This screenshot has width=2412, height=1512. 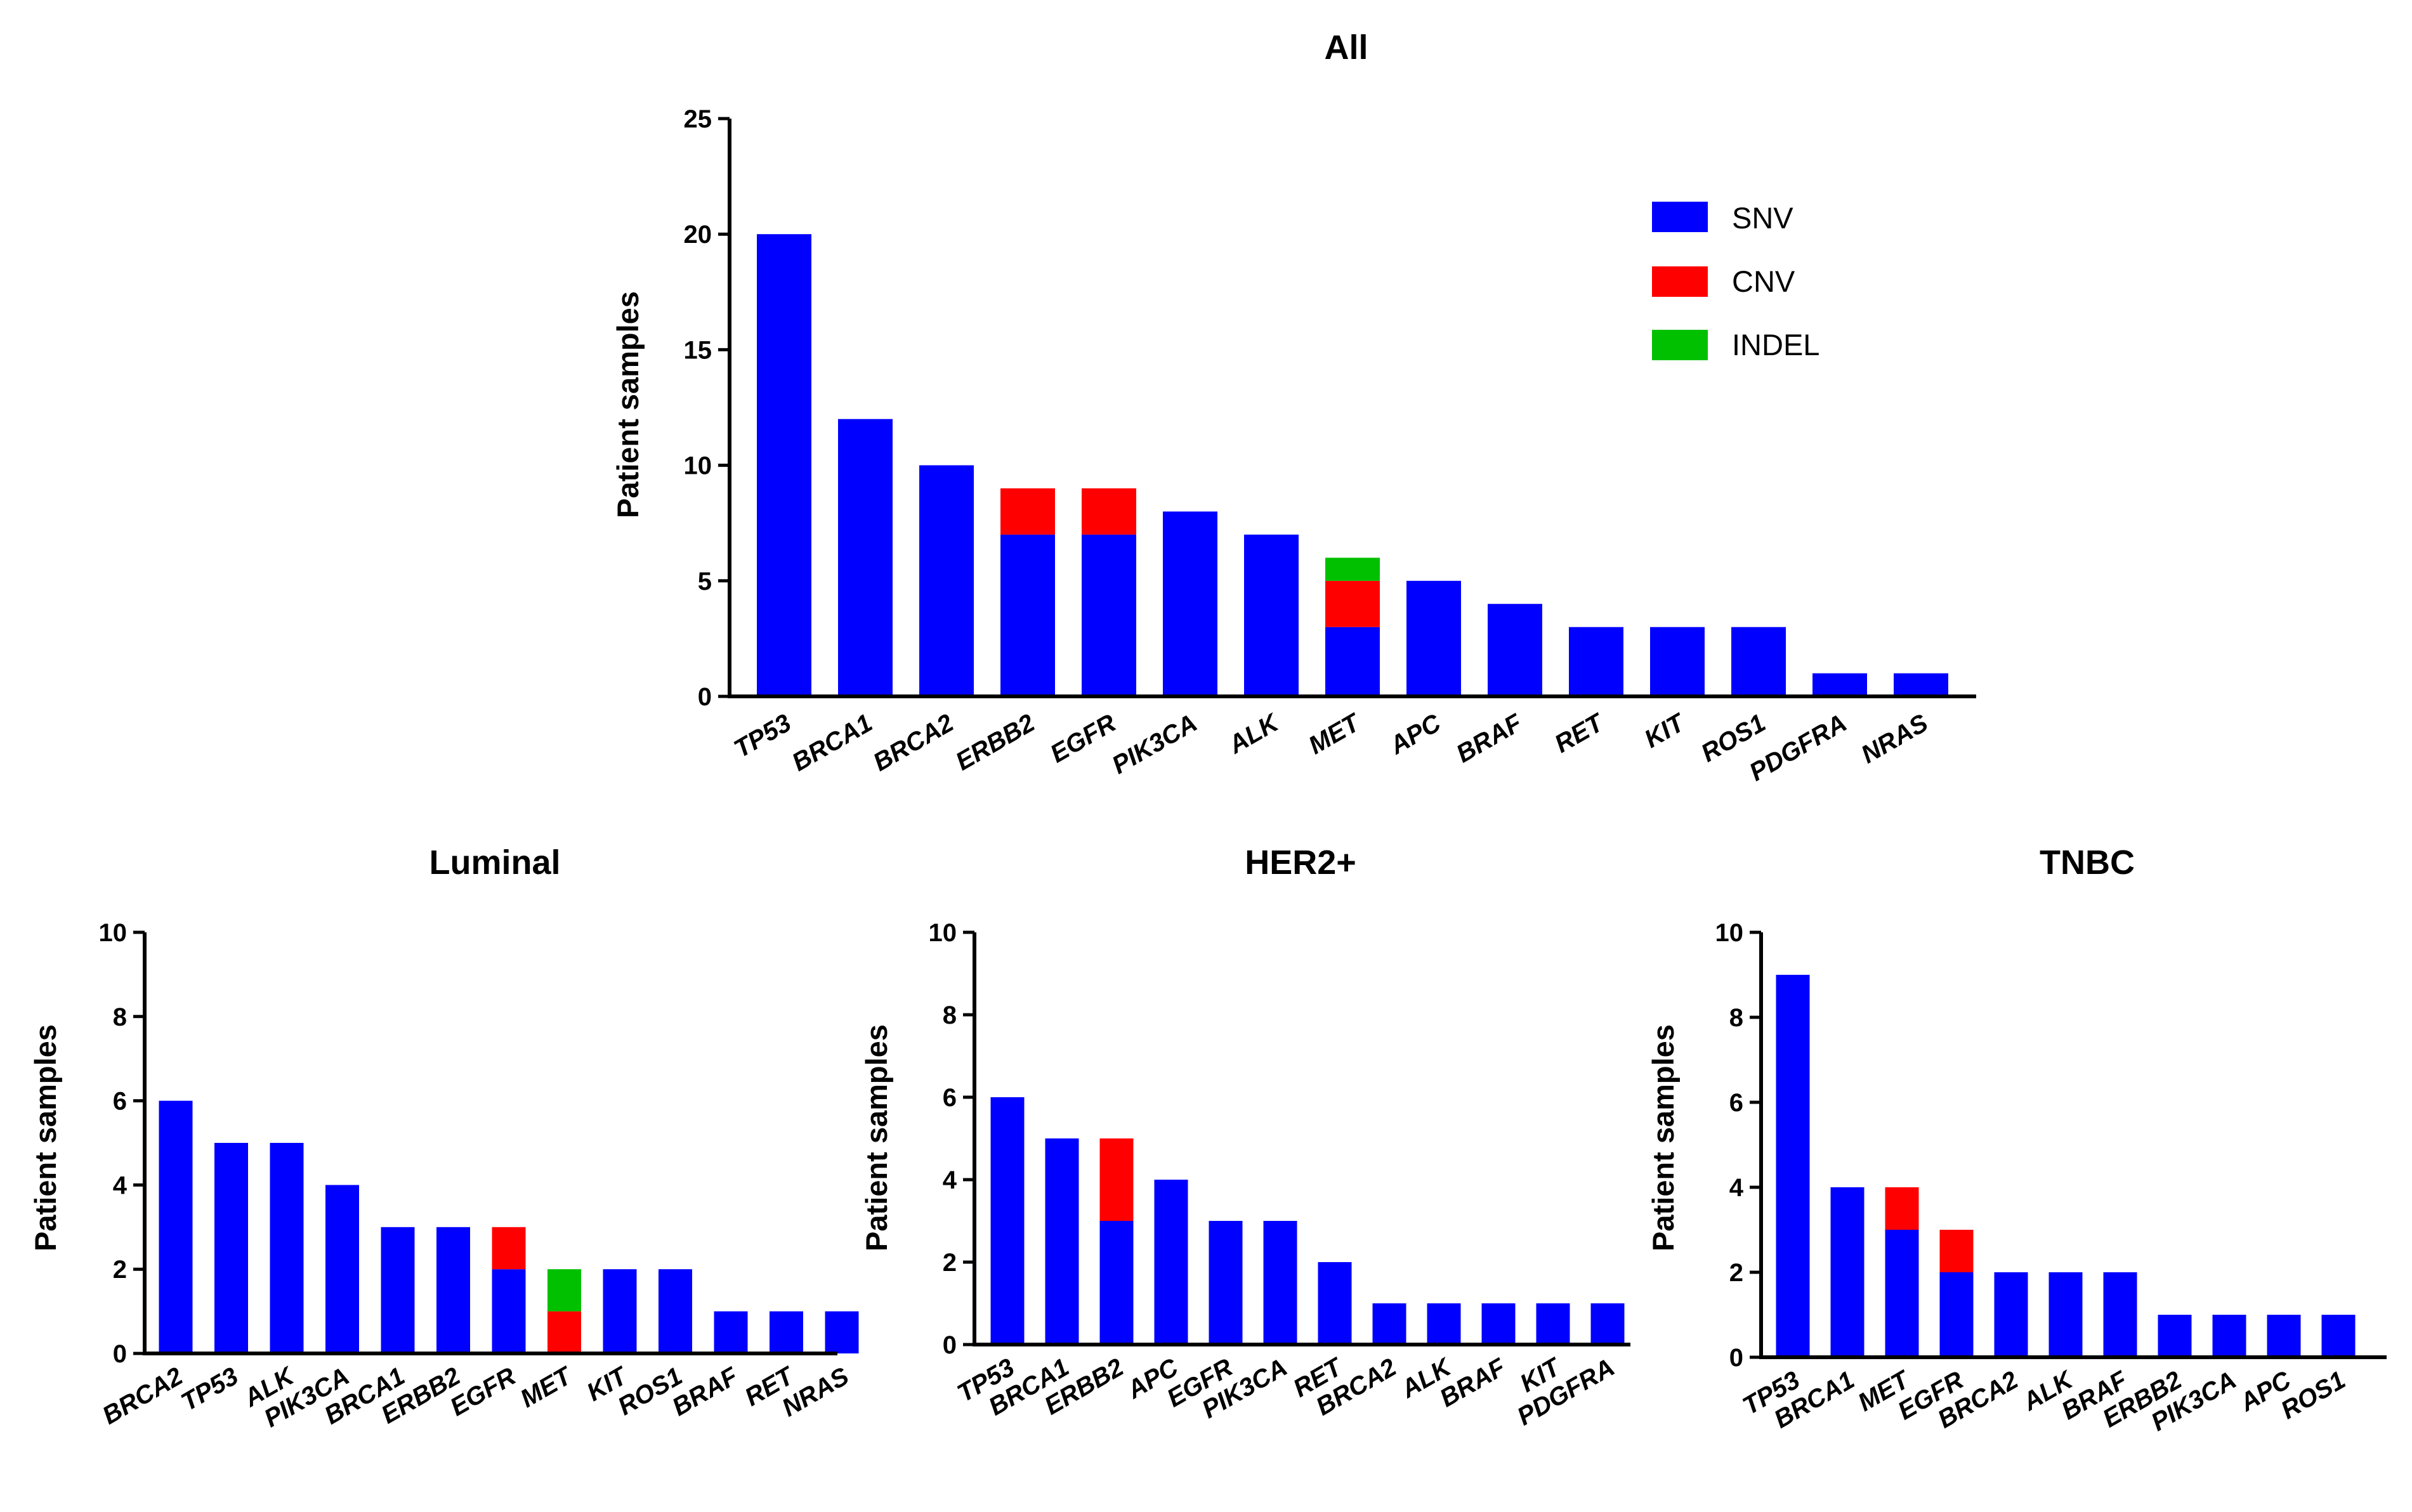 What do you see at coordinates (1680, 217) in the screenshot?
I see `legend-swatch-snv` at bounding box center [1680, 217].